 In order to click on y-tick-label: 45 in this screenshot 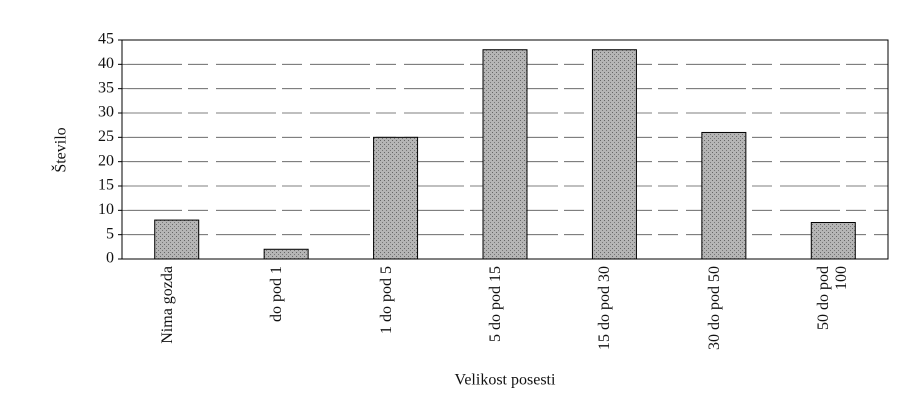, I will do `click(106, 39)`.